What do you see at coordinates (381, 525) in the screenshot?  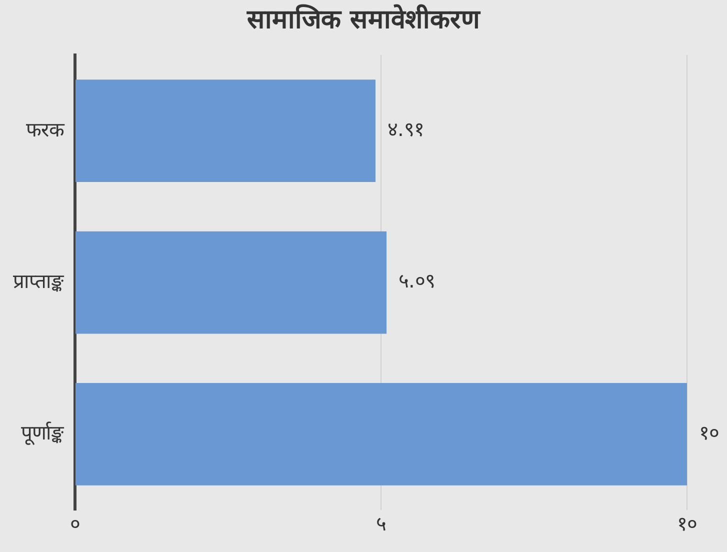 I see `x-tick-label: ५` at bounding box center [381, 525].